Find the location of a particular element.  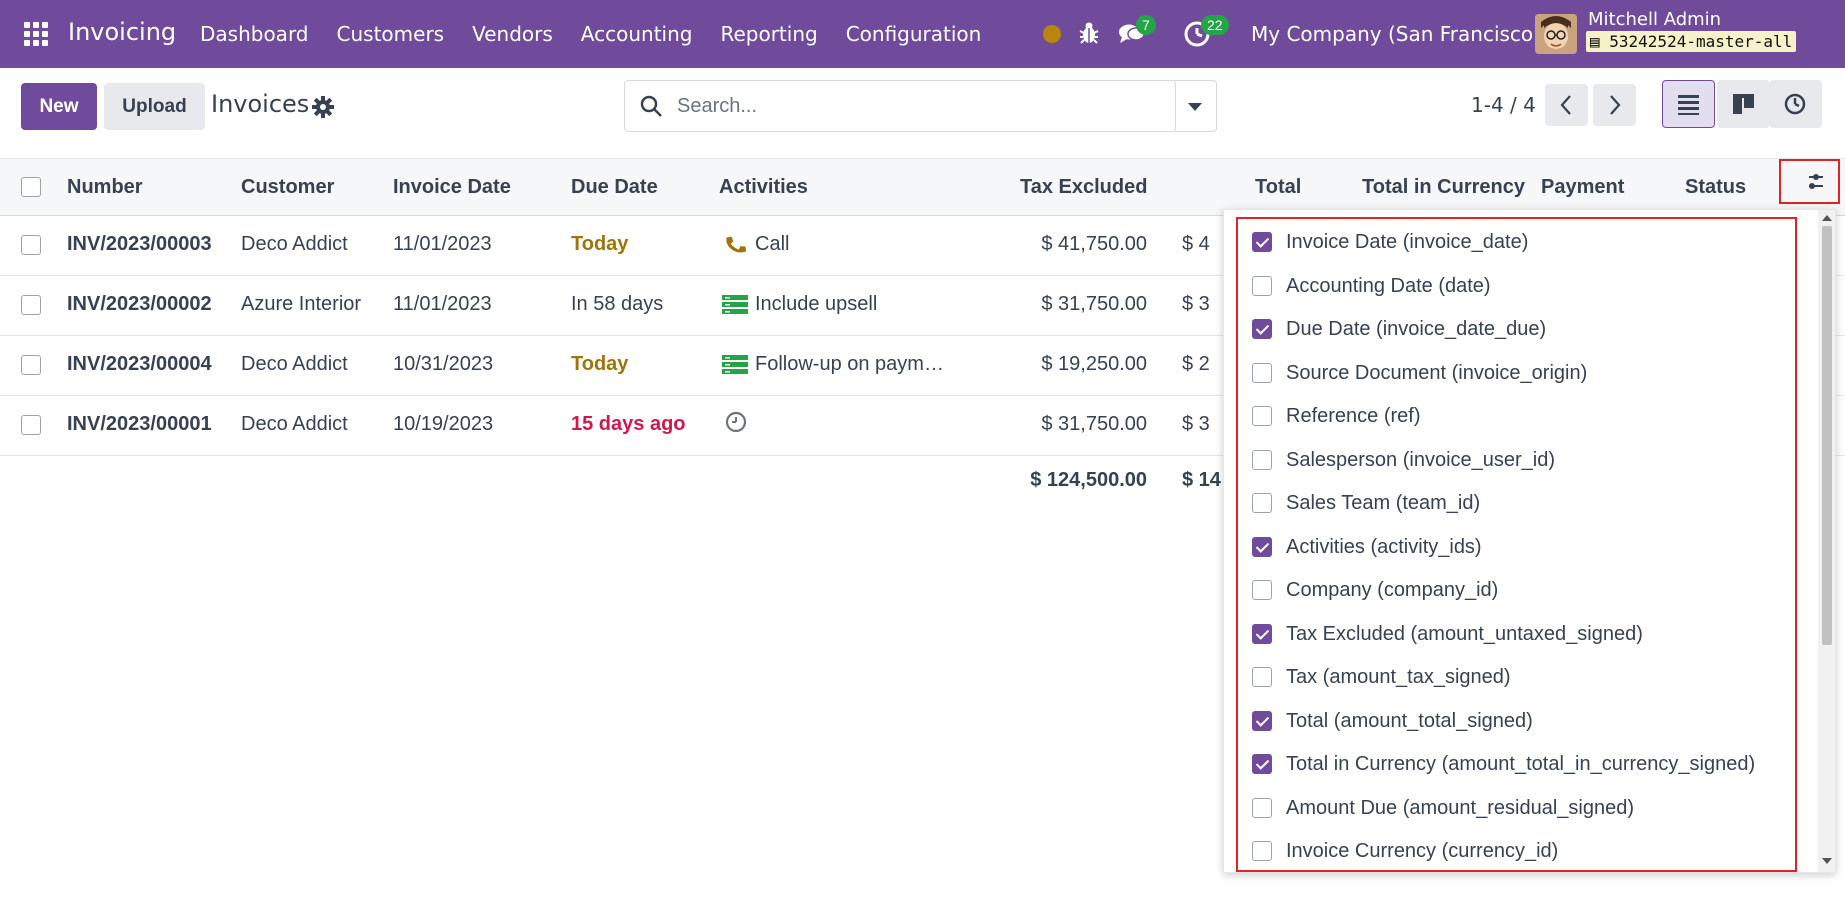

total-sum: $ 14 is located at coordinates (1201, 480).